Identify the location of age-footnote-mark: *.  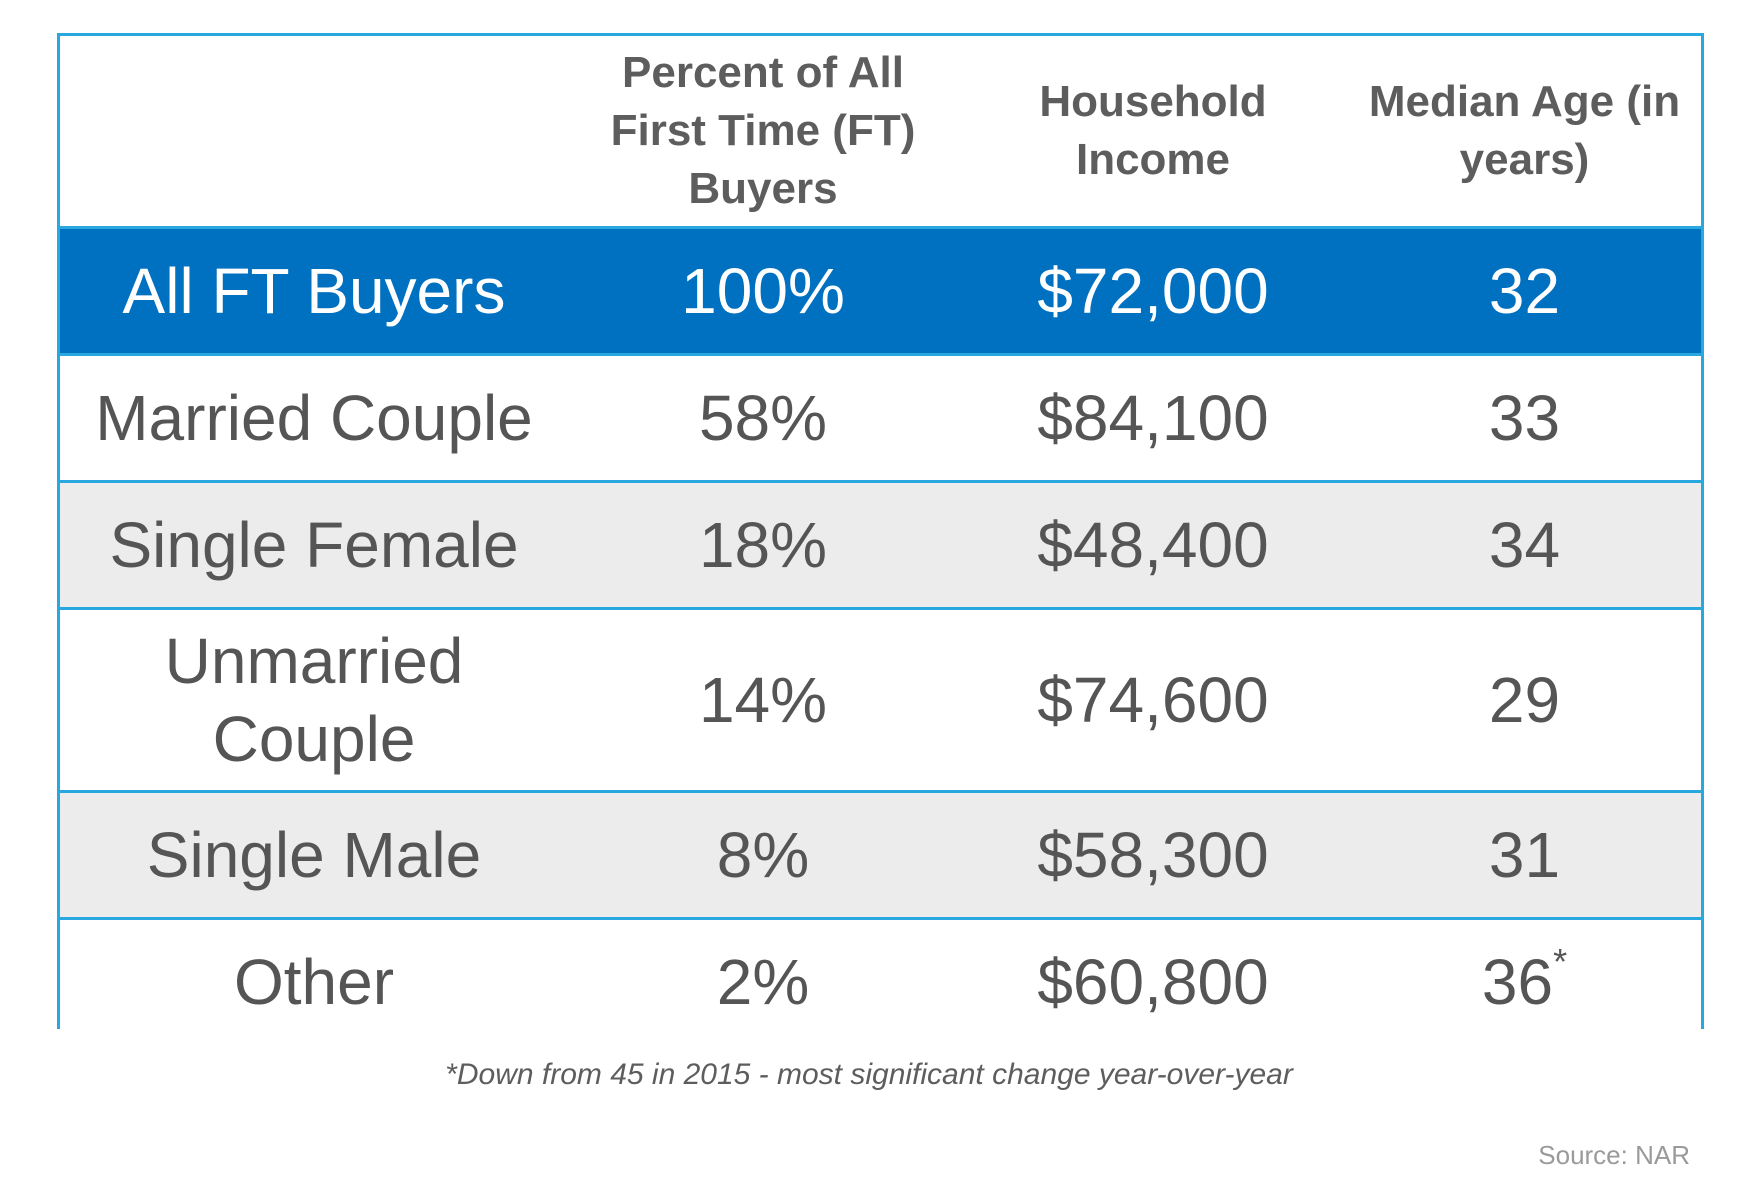
(1560, 961).